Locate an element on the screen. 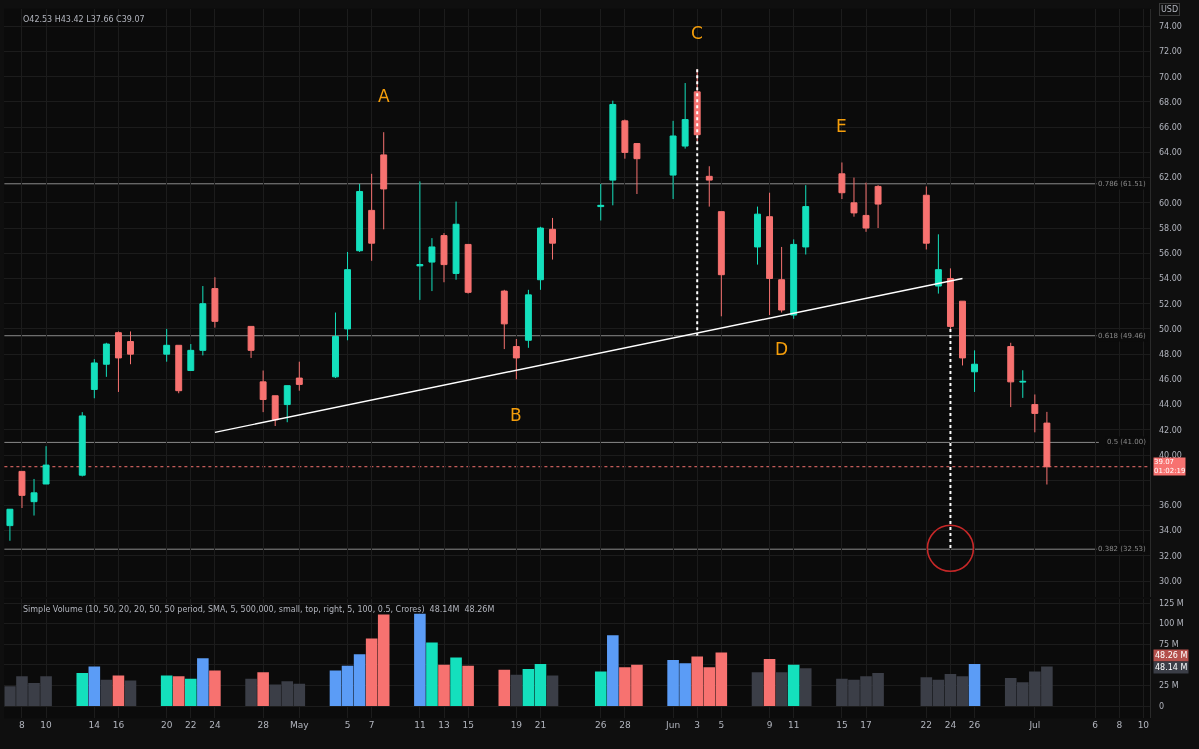 The height and width of the screenshot is (749, 1199). x-tick-label: 24 is located at coordinates (950, 725).